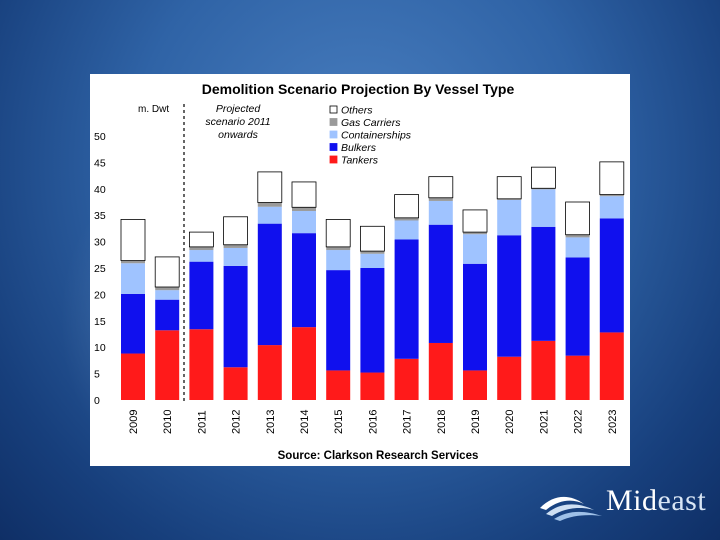  I want to click on x-tick-label: 2013, so click(271, 422).